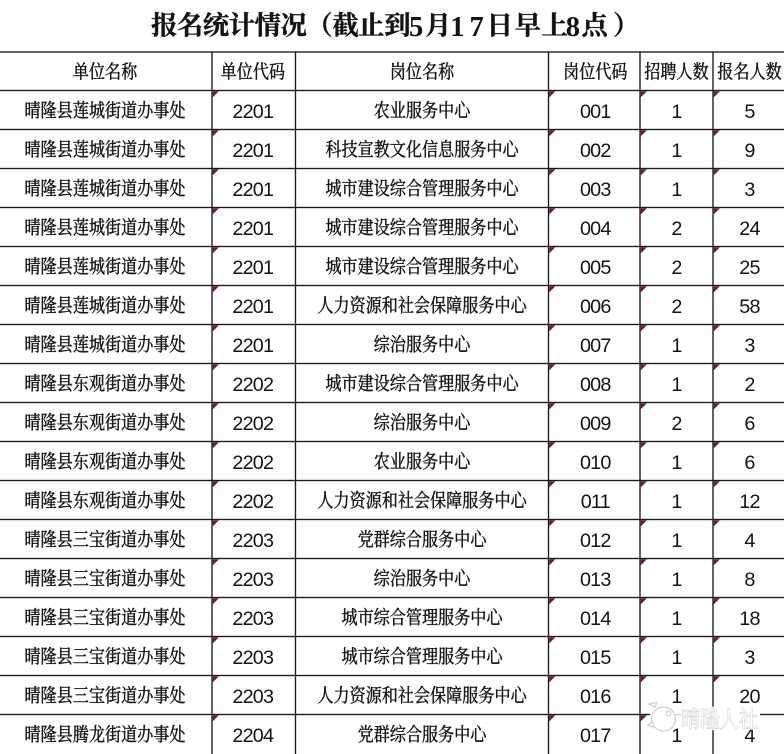 The image size is (784, 754). What do you see at coordinates (749, 151) in the screenshot?
I see `svg-text: 9` at bounding box center [749, 151].